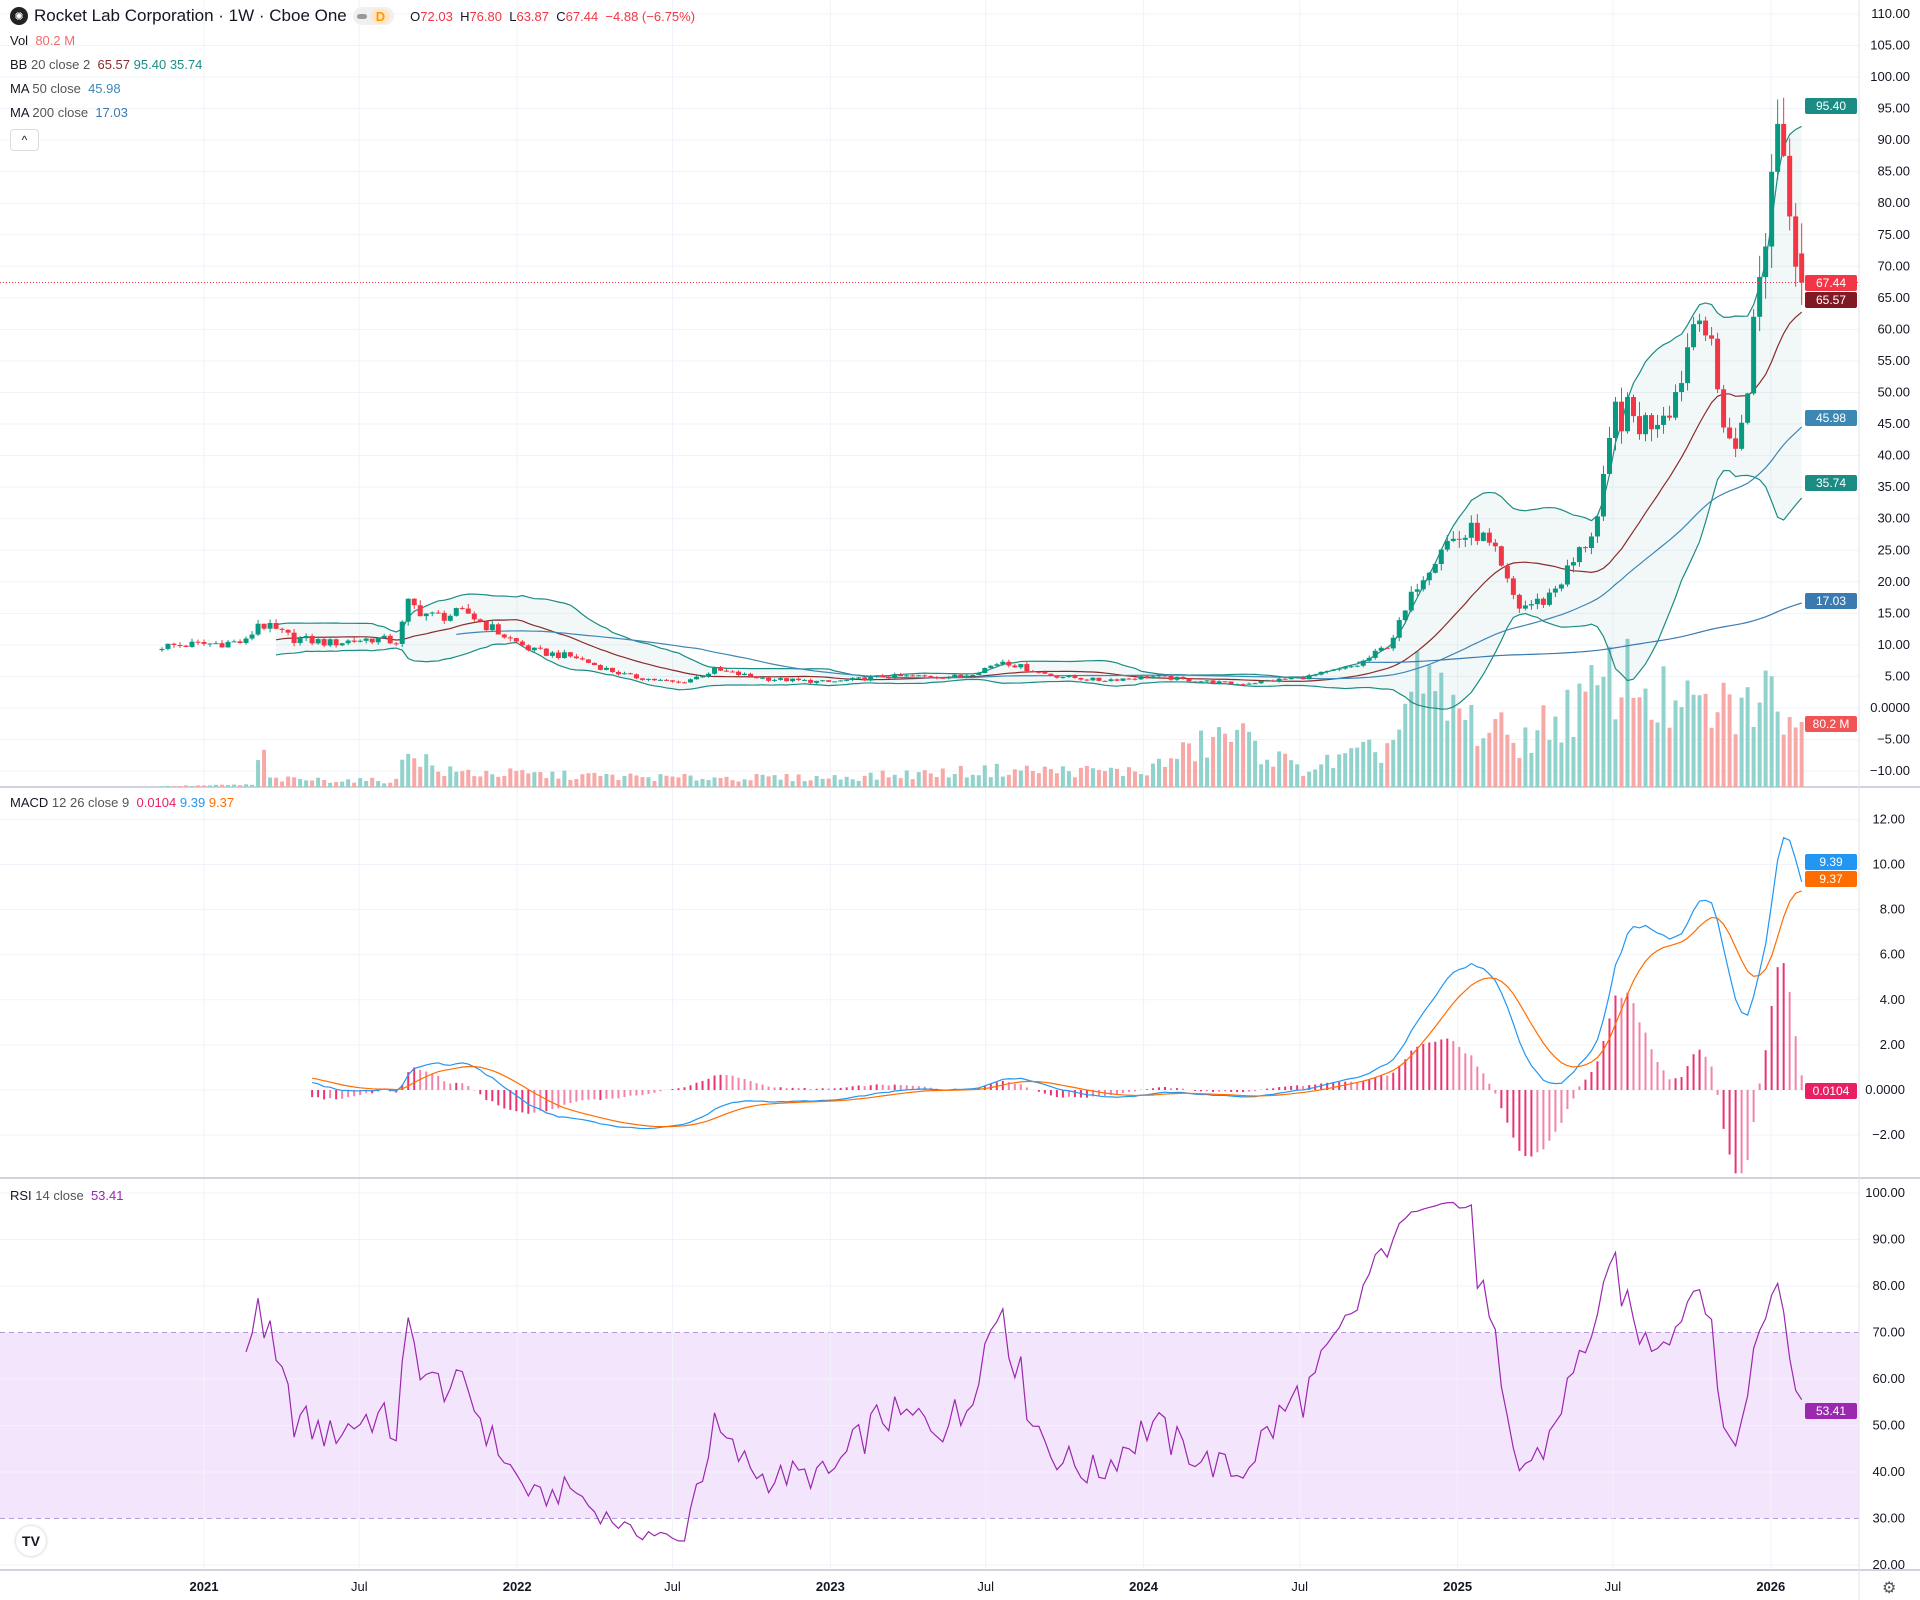  What do you see at coordinates (24, 140) in the screenshot?
I see `collapse-legend-button: ^` at bounding box center [24, 140].